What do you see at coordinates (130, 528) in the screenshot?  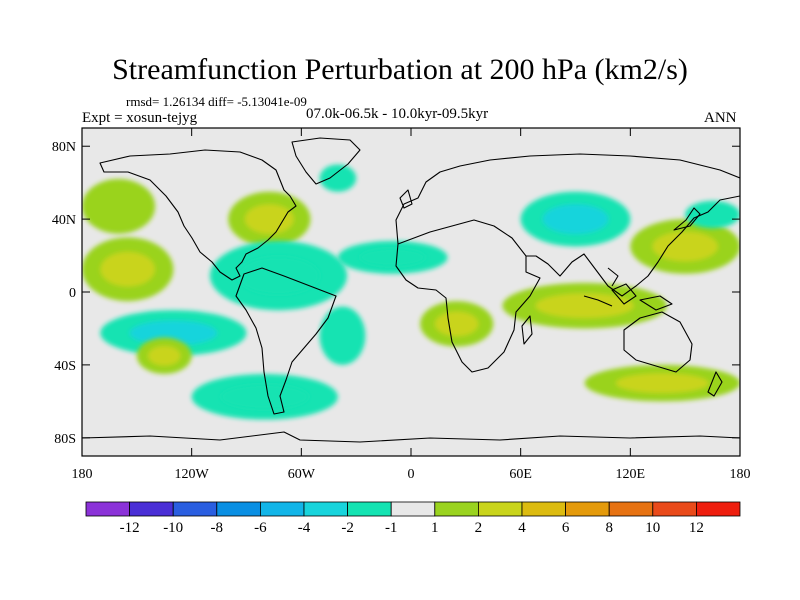 I see `colorbar-label: -12` at bounding box center [130, 528].